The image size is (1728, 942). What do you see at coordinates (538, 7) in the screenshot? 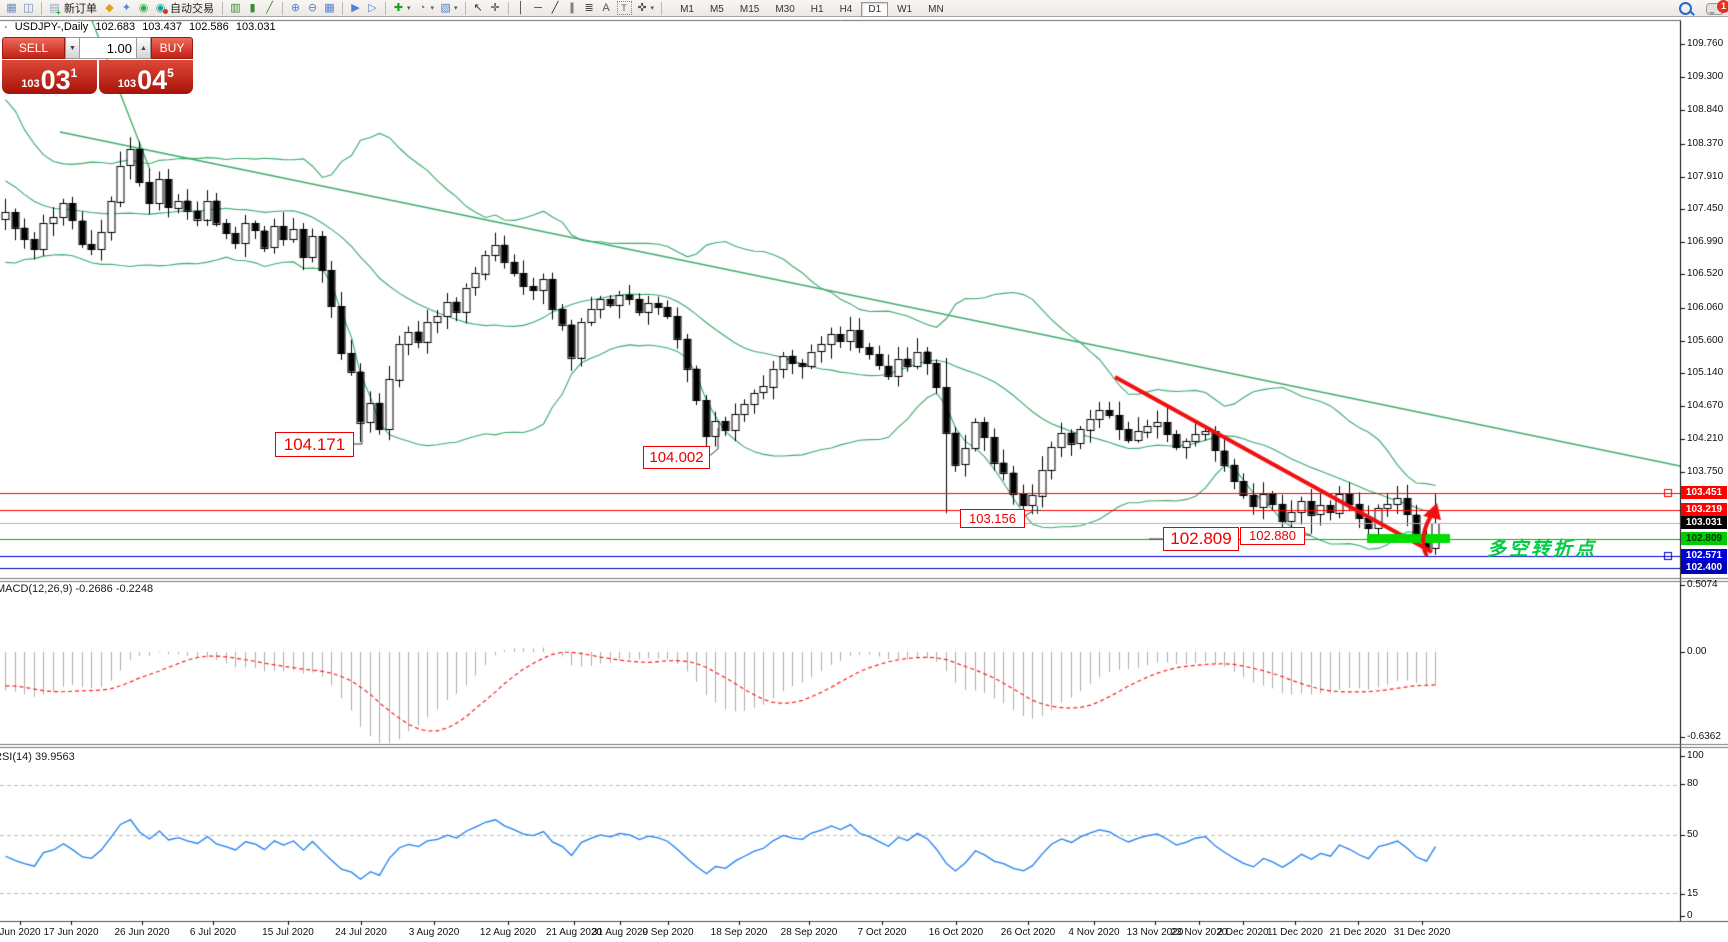
I see `horizontal-line-icon: ─` at bounding box center [538, 7].